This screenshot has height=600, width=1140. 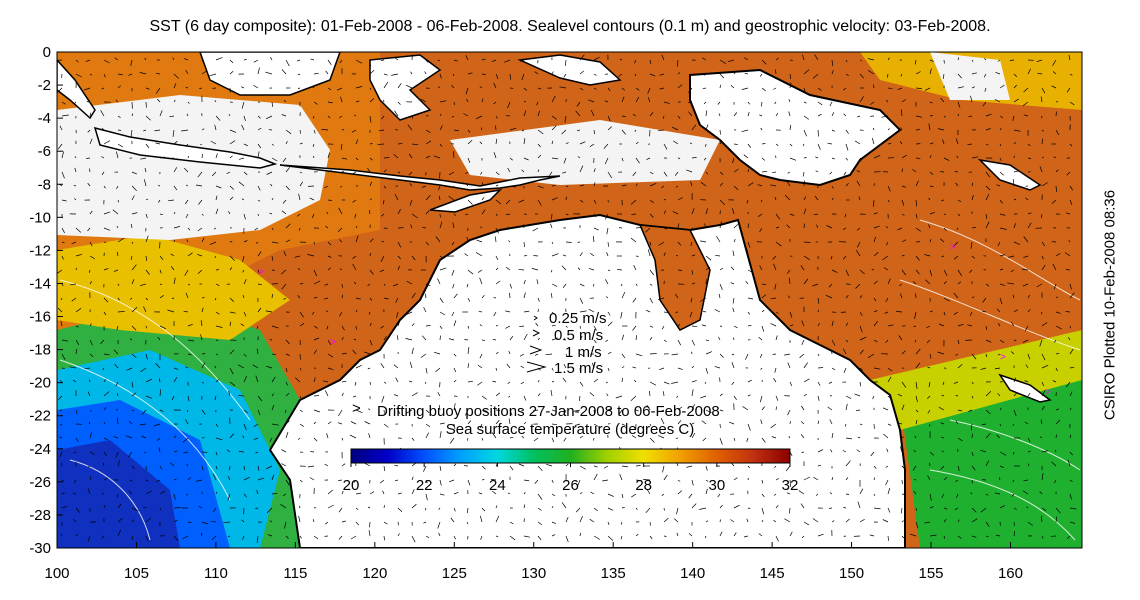 What do you see at coordinates (772, 573) in the screenshot?
I see `x-tick-label: 145` at bounding box center [772, 573].